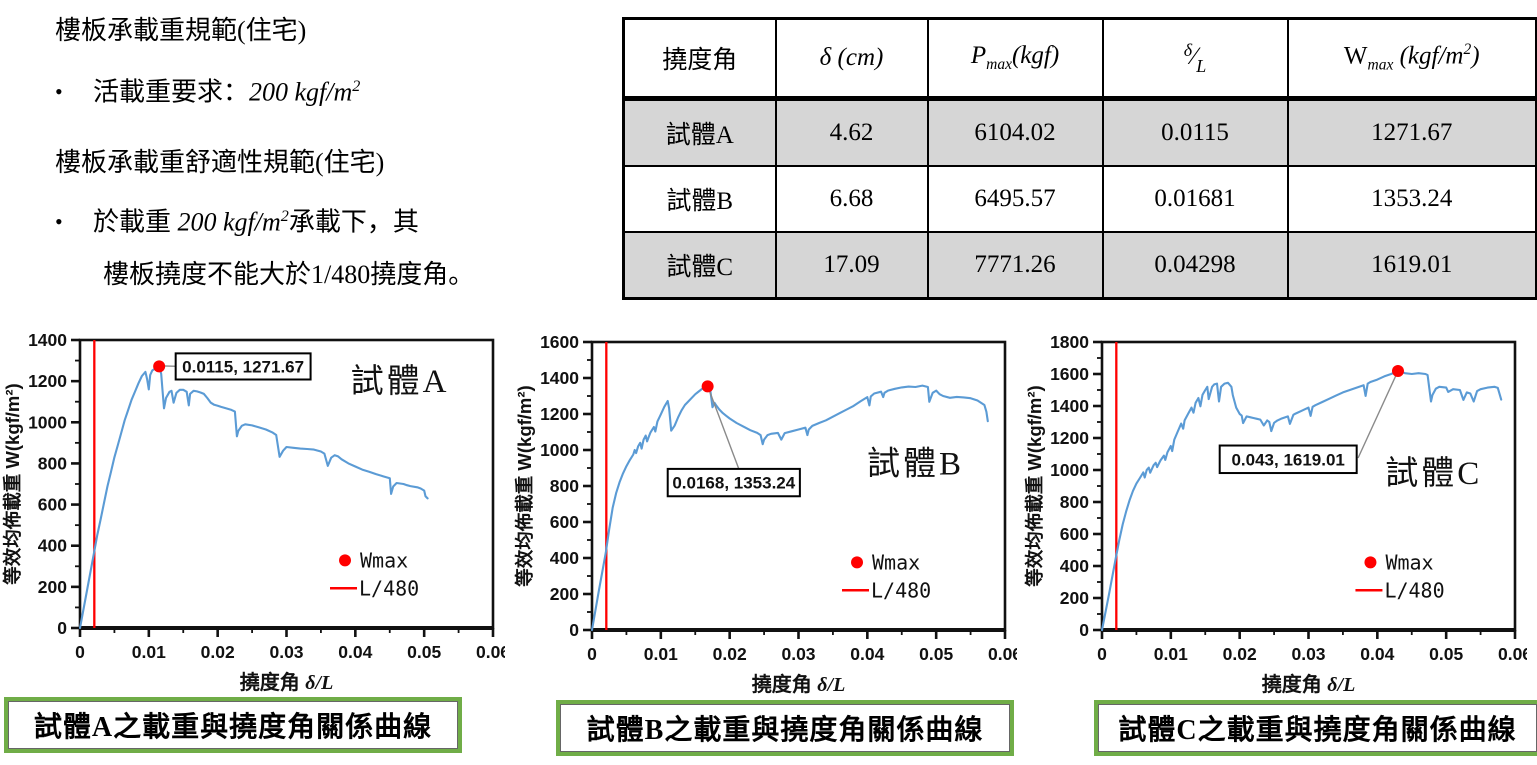  I want to click on dl-value: 0.01681, so click(1195, 199).